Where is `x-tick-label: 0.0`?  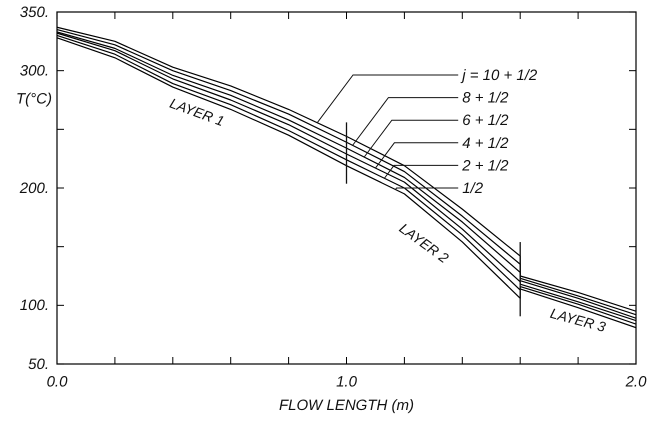
x-tick-label: 0.0 is located at coordinates (57, 382).